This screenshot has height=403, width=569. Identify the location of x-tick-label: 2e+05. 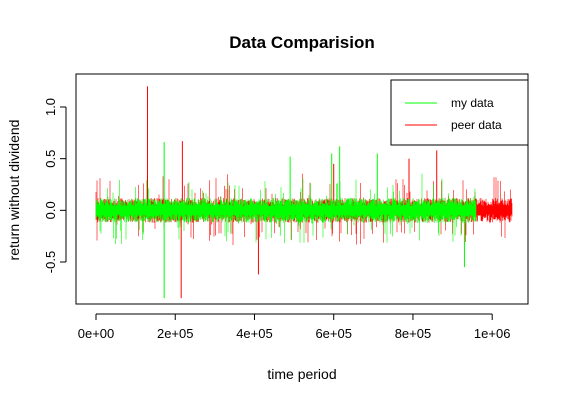
(175, 333).